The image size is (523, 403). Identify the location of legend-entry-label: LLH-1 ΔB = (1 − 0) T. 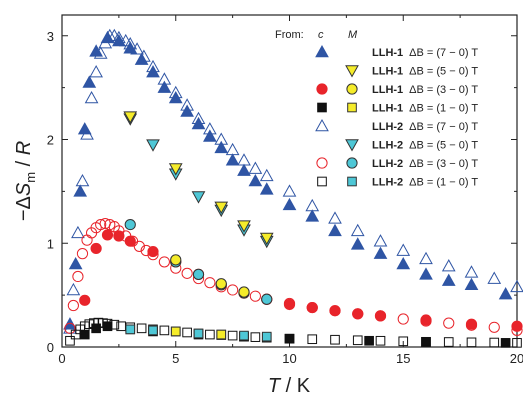
(425, 109).